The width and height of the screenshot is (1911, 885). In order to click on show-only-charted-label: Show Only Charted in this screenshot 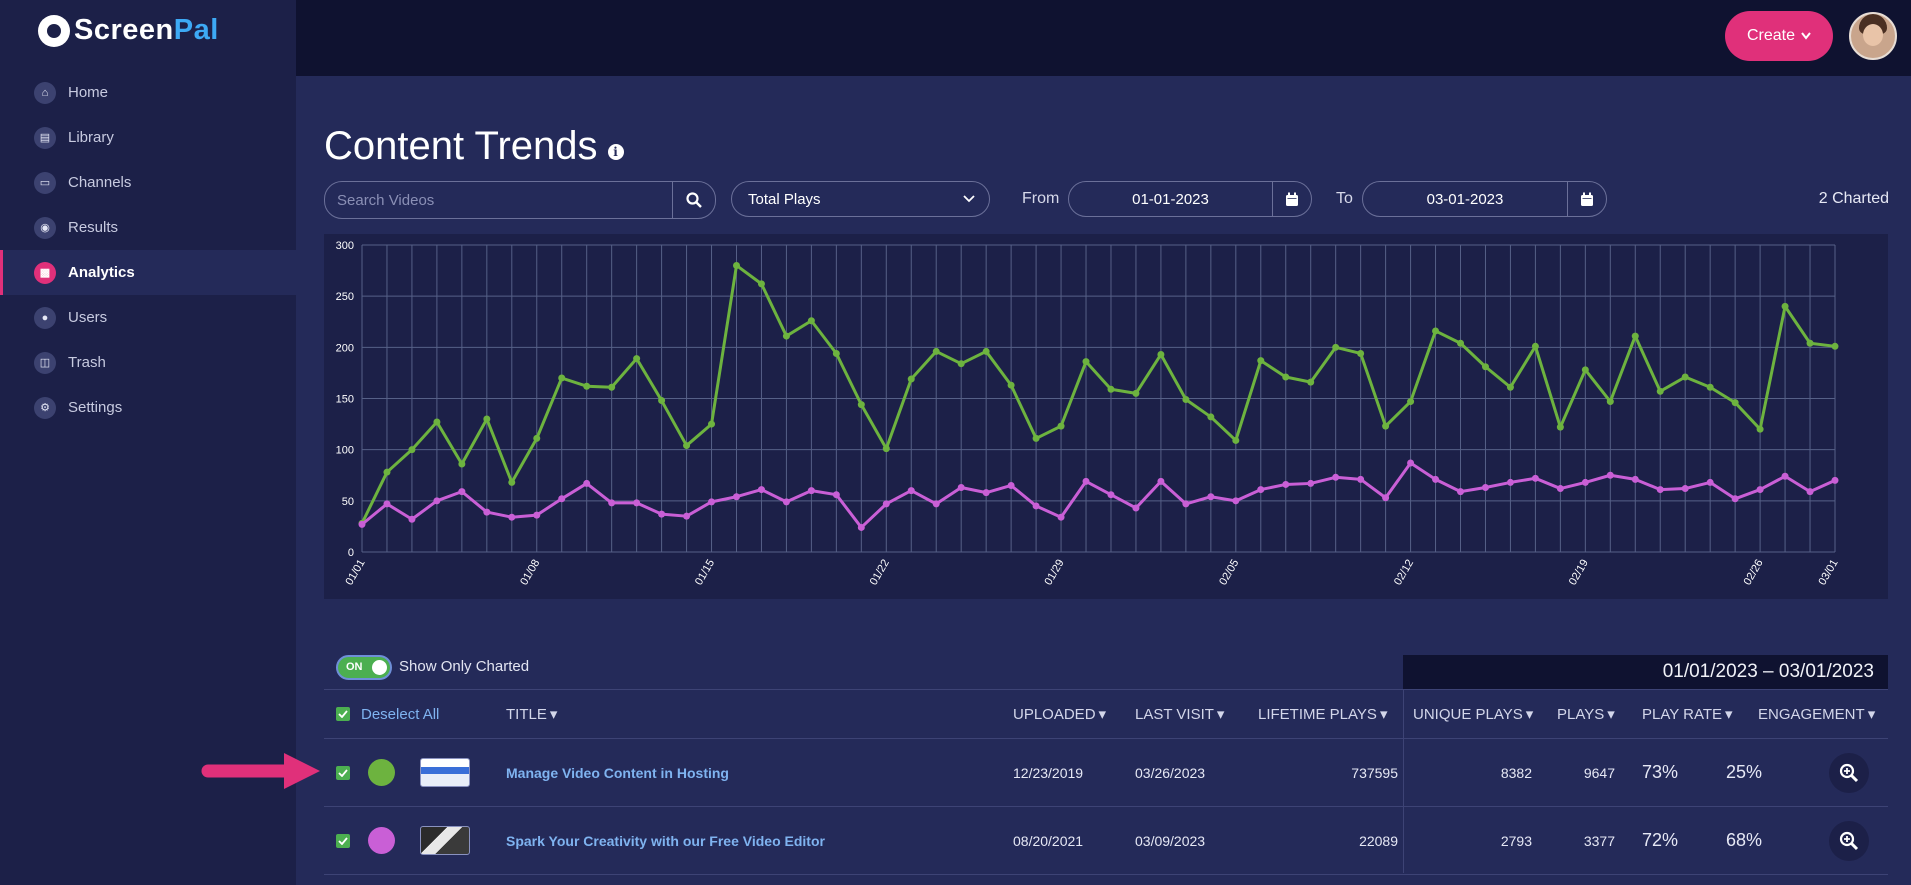, I will do `click(464, 666)`.